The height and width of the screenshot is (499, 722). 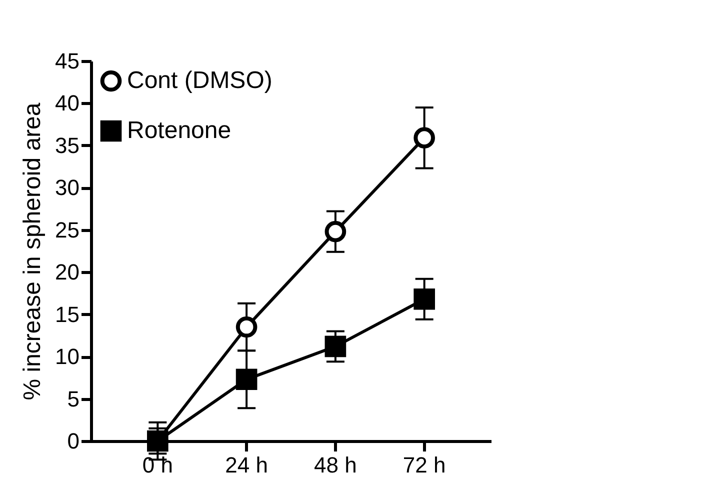 I want to click on x-tick-label: 48 h, so click(x=335, y=465).